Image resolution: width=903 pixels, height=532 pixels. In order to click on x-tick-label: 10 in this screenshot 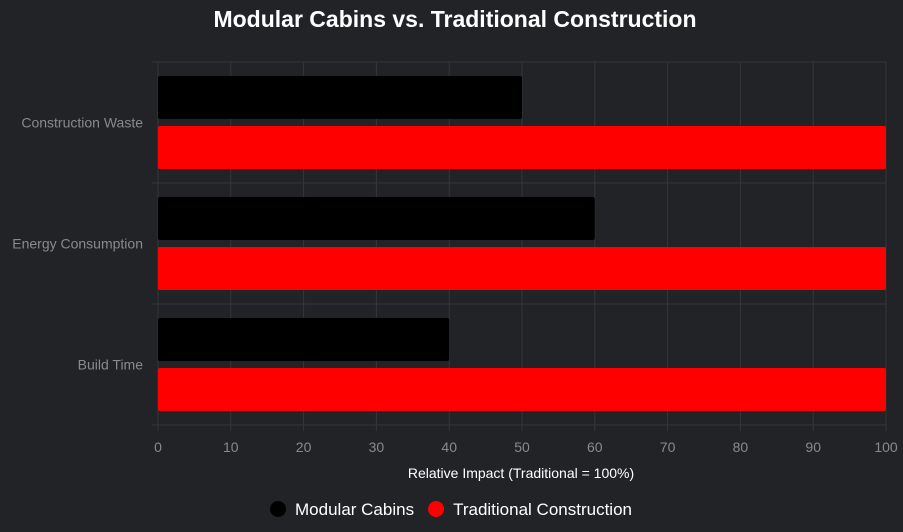, I will do `click(231, 447)`.